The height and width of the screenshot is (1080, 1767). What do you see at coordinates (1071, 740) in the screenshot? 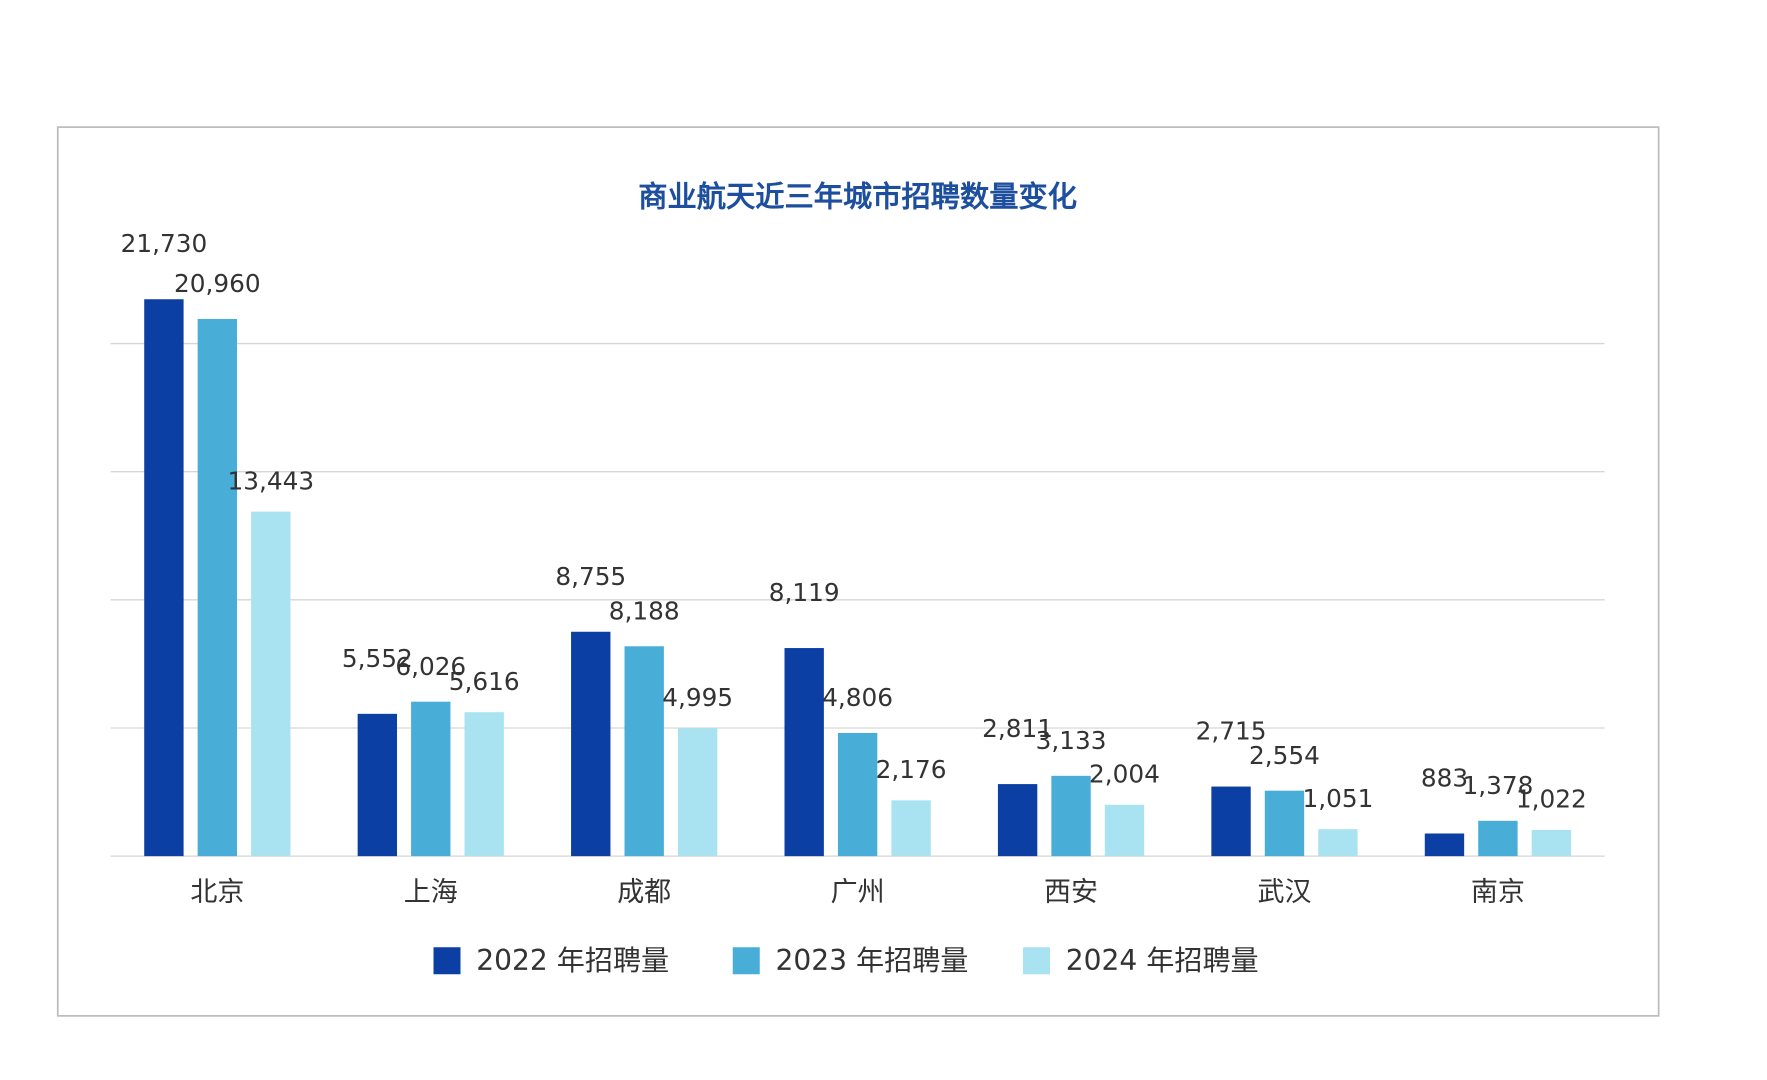
I see `value-label: 3,133` at bounding box center [1071, 740].